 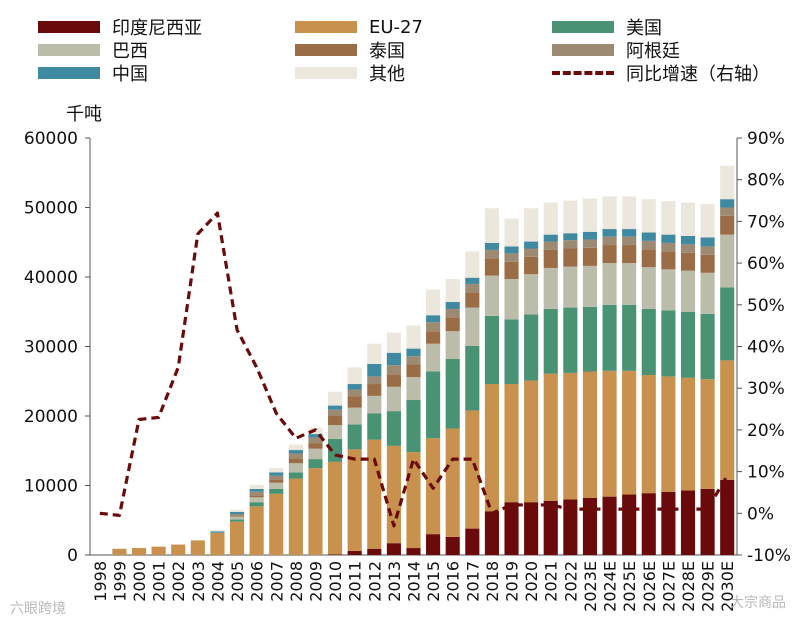 I want to click on legend-swatch-brazil, so click(x=69, y=50).